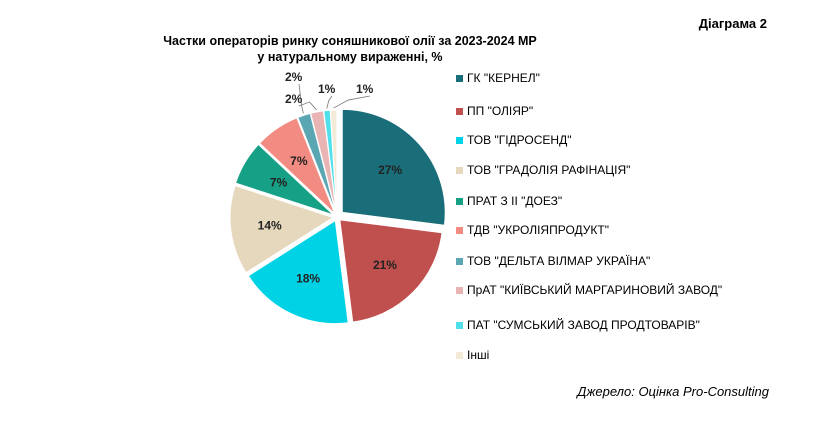 This screenshot has height=422, width=827. What do you see at coordinates (519, 140) in the screenshot?
I see `legend-label: ТОВ "ГІДРОСЕНД"` at bounding box center [519, 140].